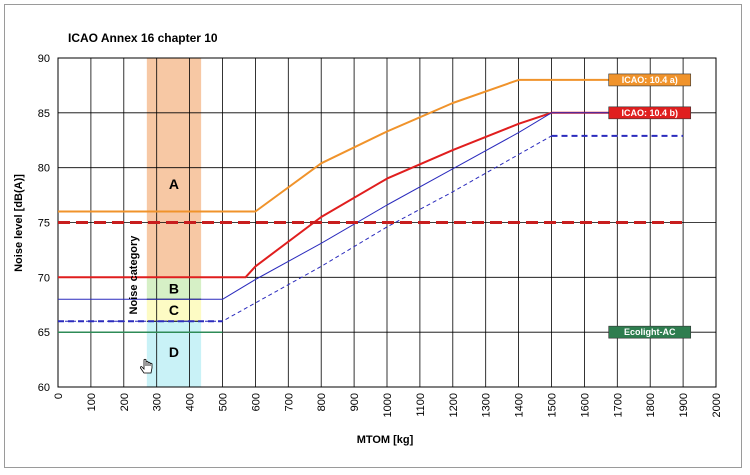  I want to click on hand-cursor-icon, so click(146, 366).